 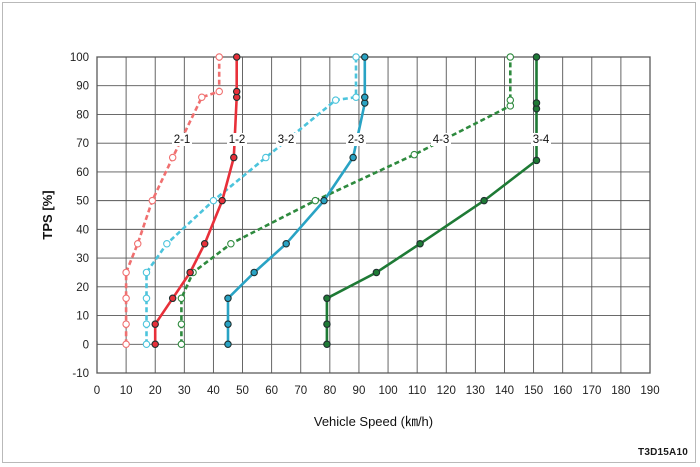 I want to click on x-tick-label: 120, so click(x=446, y=391).